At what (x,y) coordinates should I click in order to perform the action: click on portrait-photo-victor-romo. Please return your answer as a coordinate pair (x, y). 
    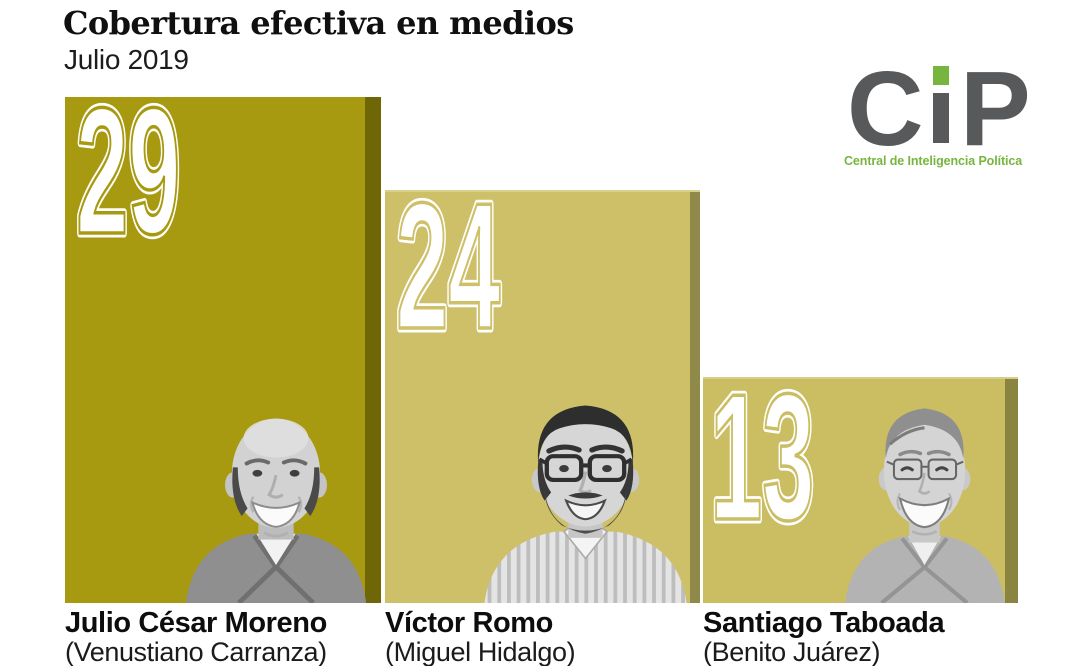
    Looking at the image, I should click on (585, 504).